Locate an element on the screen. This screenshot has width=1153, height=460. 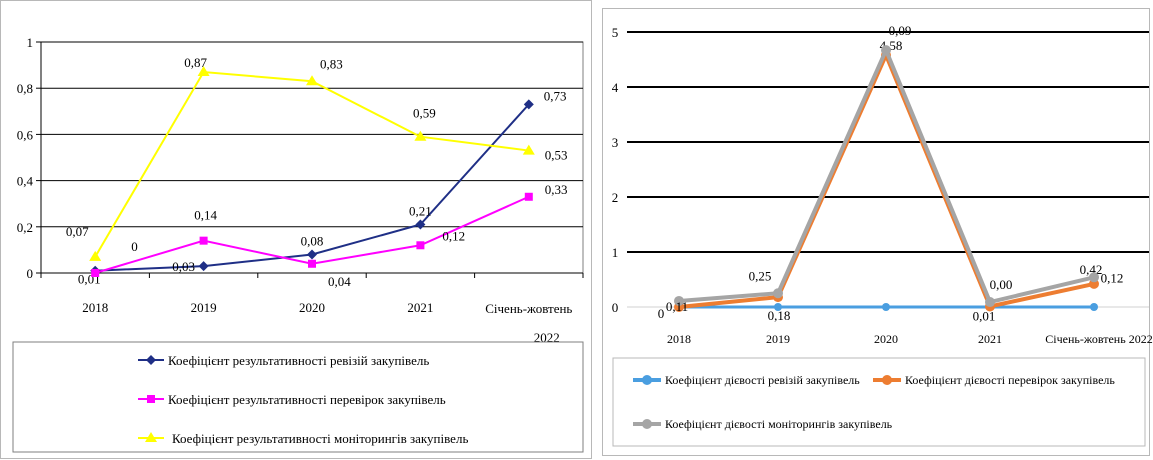
y-tick-label: 0,4 is located at coordinates (25, 181).